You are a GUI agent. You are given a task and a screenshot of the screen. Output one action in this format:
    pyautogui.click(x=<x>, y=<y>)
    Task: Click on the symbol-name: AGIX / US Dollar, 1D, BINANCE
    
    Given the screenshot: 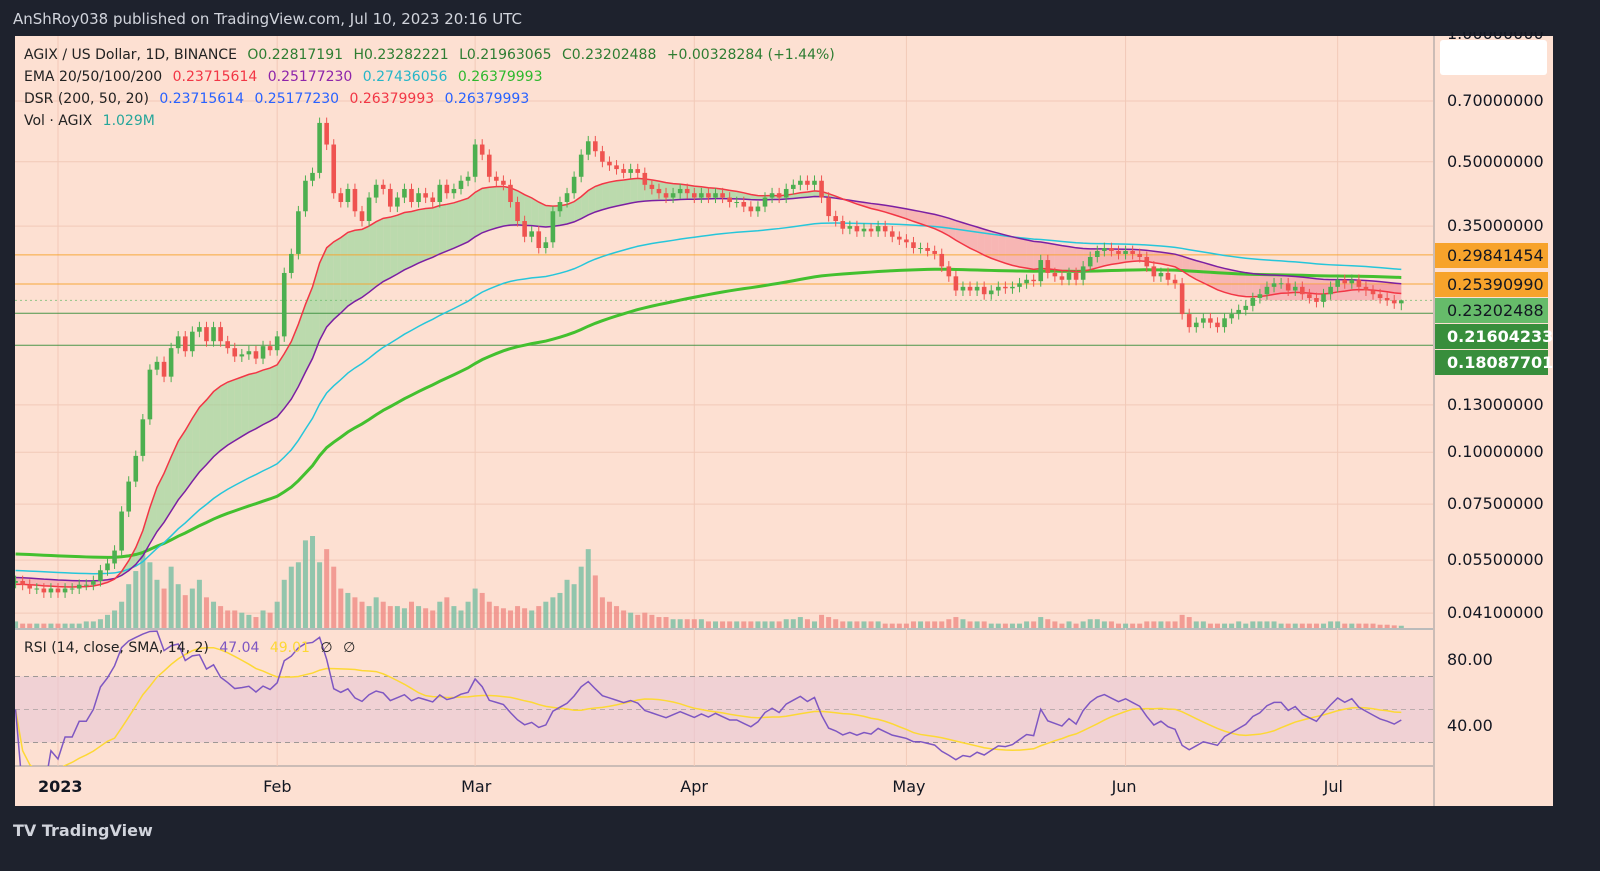 What is the action you would take?
    pyautogui.click(x=130, y=55)
    